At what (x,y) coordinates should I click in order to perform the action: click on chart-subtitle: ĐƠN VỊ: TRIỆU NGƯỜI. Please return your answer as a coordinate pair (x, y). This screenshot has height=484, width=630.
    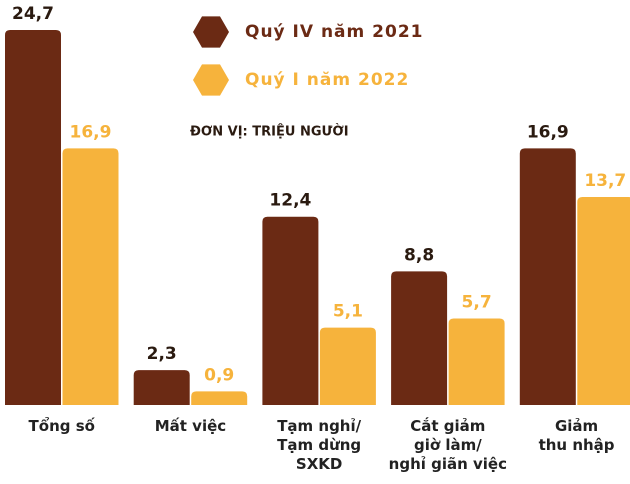
    Looking at the image, I should click on (269, 132).